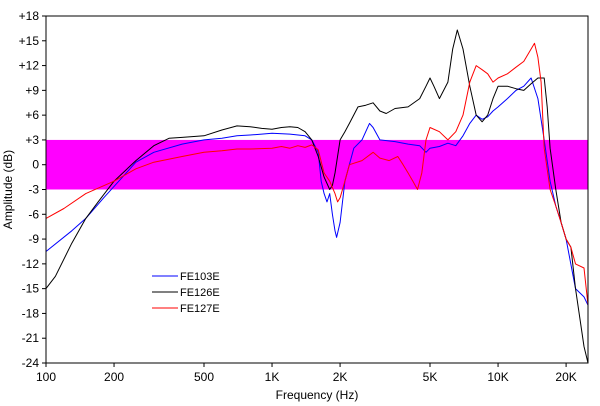  I want to click on legend-label: FE103E, so click(200, 277).